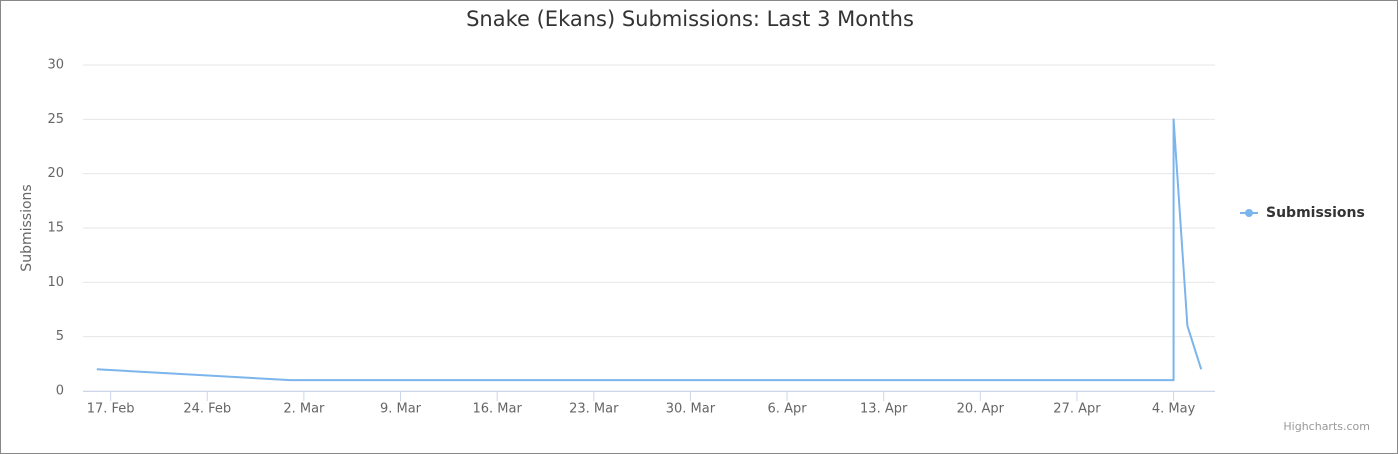  Describe the element at coordinates (55, 228) in the screenshot. I see `y-tick-label: 15` at that location.